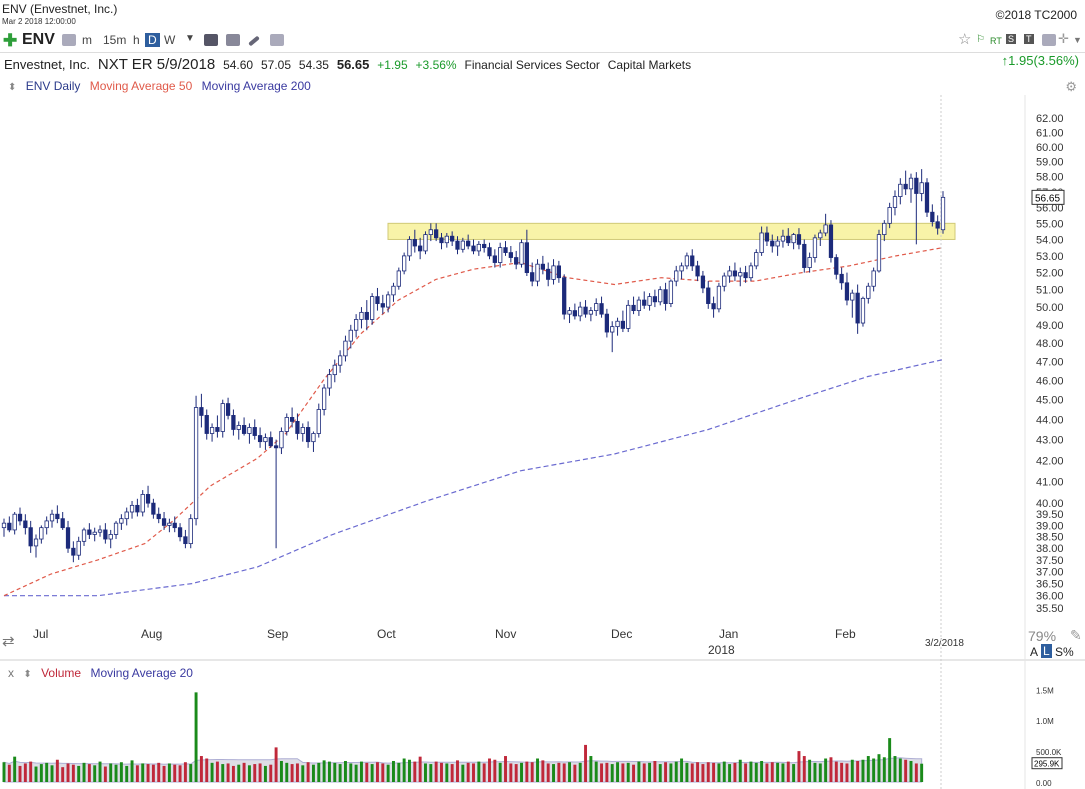 Image resolution: width=1085 pixels, height=789 pixels. What do you see at coordinates (69, 40) in the screenshot?
I see `link-icon` at bounding box center [69, 40].